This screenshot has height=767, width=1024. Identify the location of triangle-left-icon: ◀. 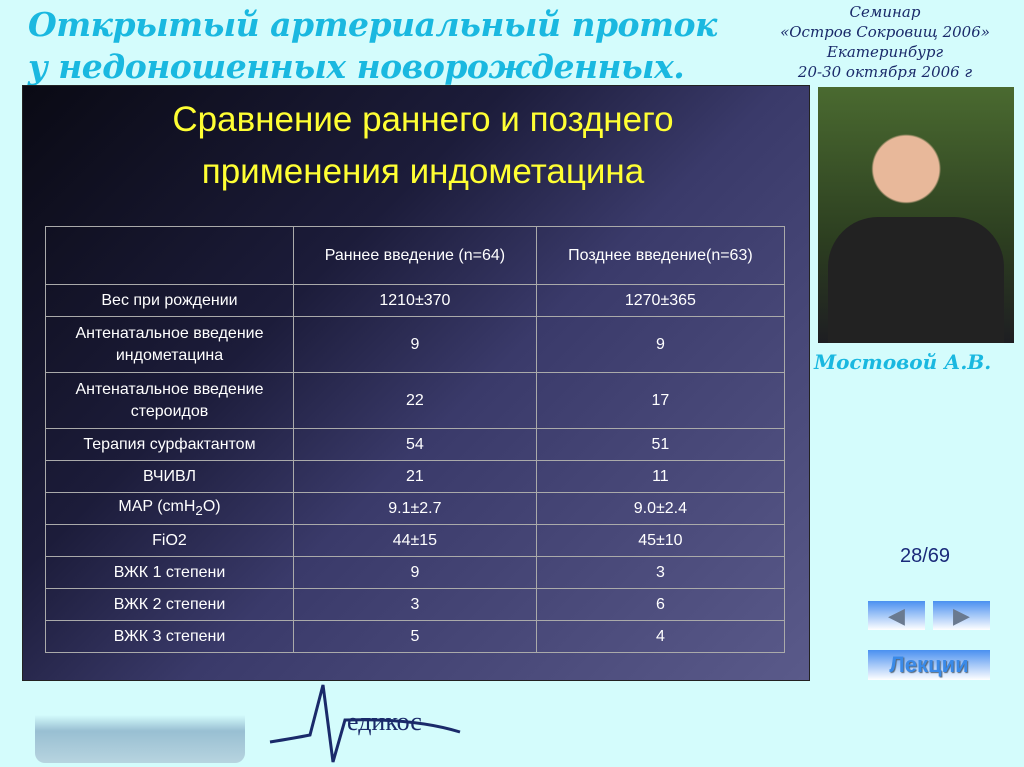
(896, 615).